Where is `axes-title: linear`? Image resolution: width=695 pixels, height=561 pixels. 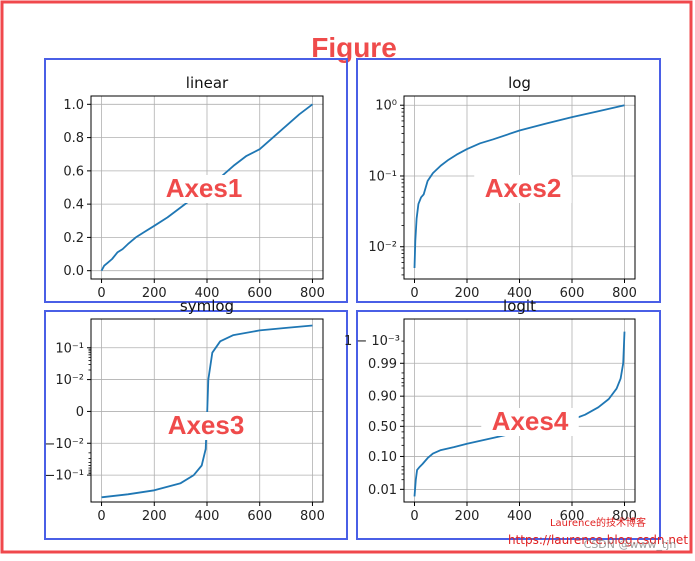 axes-title: linear is located at coordinates (207, 83).